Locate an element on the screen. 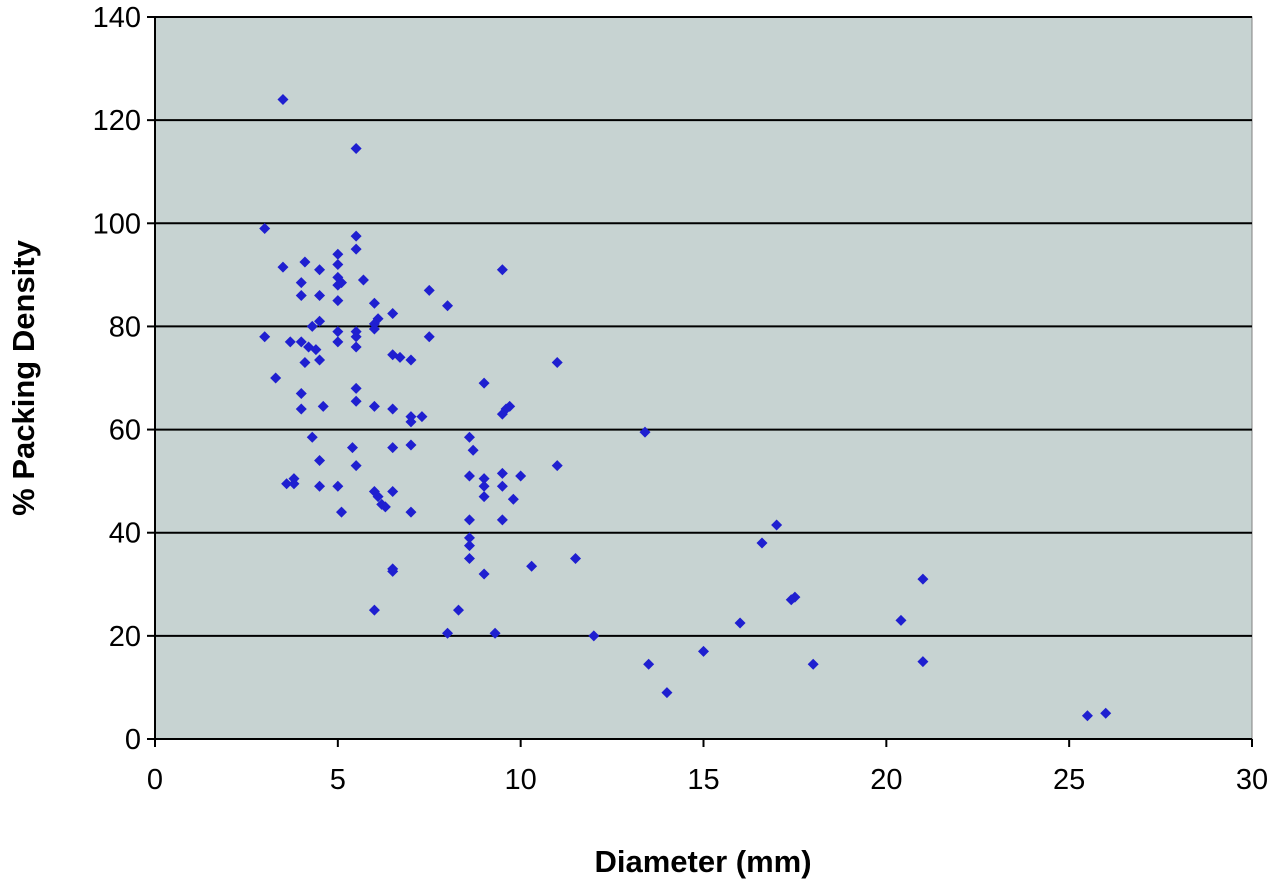  y-tick-label: 20 is located at coordinates (125, 637).